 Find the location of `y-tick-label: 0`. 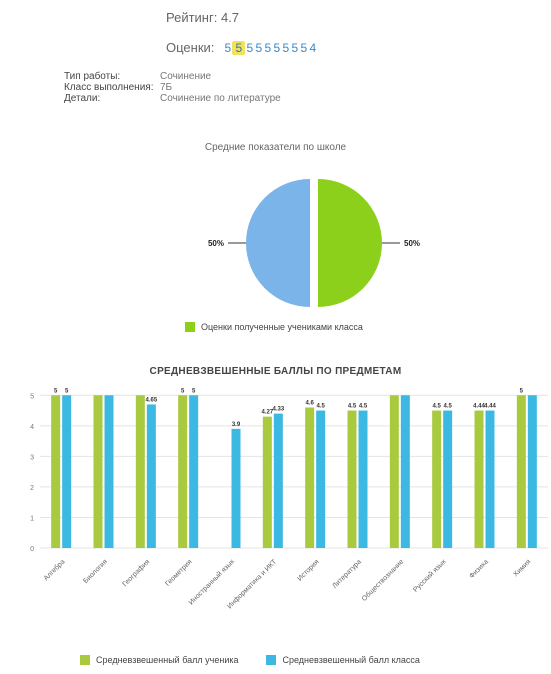

y-tick-label: 0 is located at coordinates (32, 549).